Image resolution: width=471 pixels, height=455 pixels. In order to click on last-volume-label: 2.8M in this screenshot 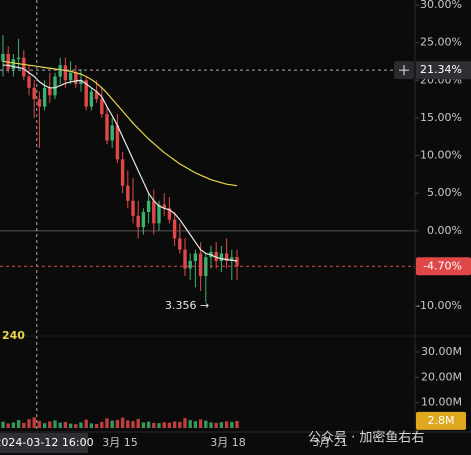, I will do `click(441, 420)`.